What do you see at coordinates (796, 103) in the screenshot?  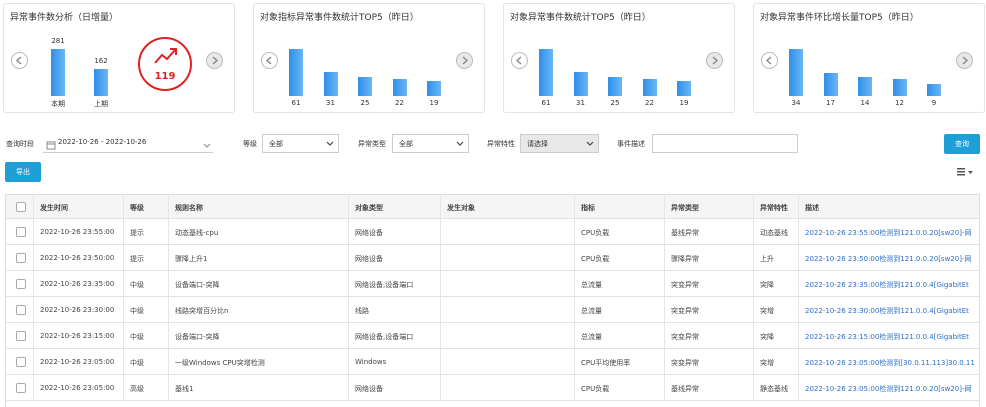 I see `bar-value: 34` at bounding box center [796, 103].